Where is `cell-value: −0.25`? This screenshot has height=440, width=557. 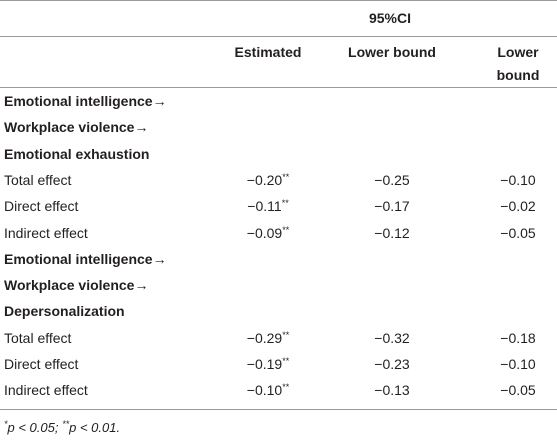
cell-value: −0.25 is located at coordinates (392, 179).